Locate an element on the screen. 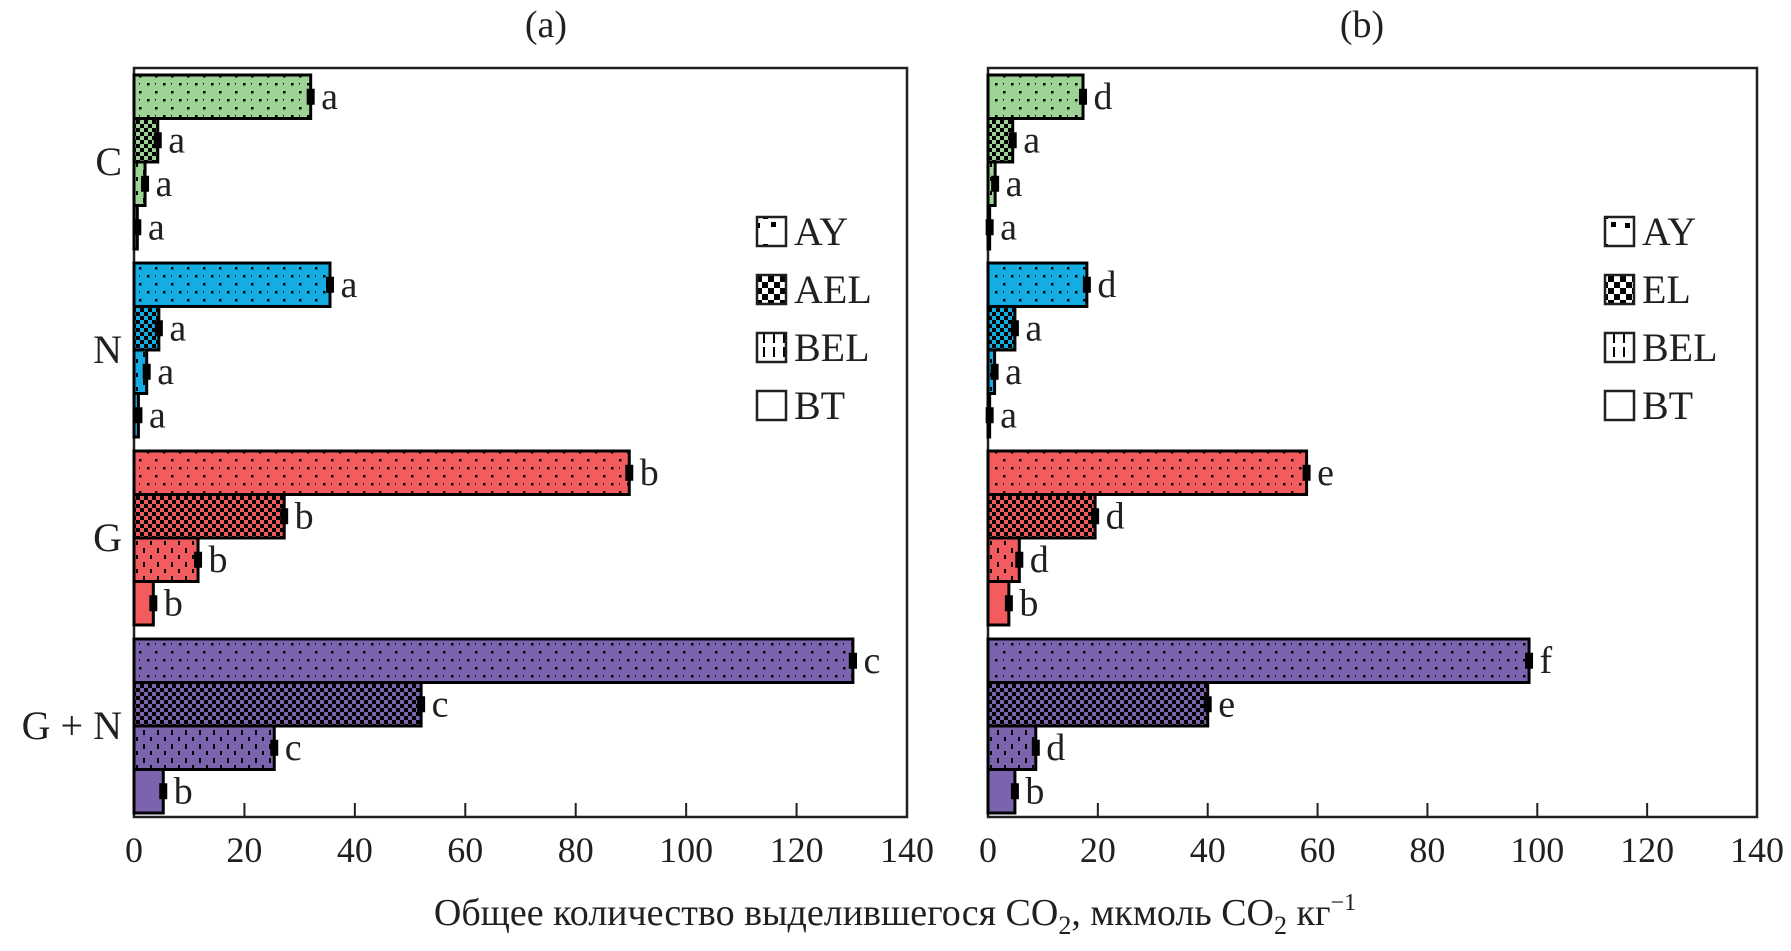 Image resolution: width=1791 pixels, height=951 pixels. category-label: G + N is located at coordinates (72, 725).